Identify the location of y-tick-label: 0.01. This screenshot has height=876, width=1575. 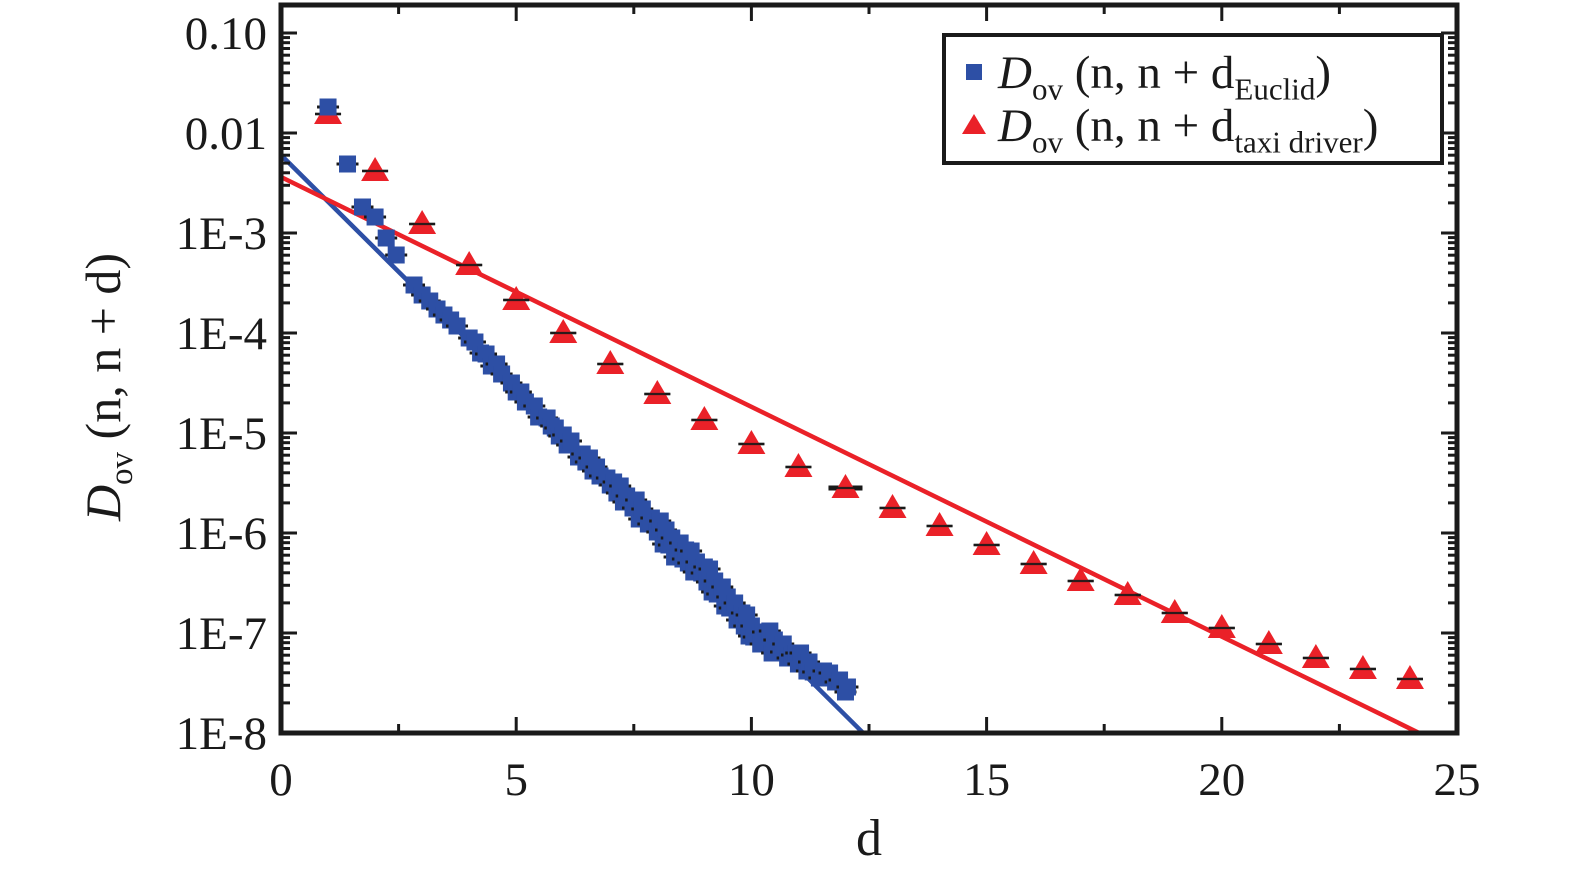
(226, 134).